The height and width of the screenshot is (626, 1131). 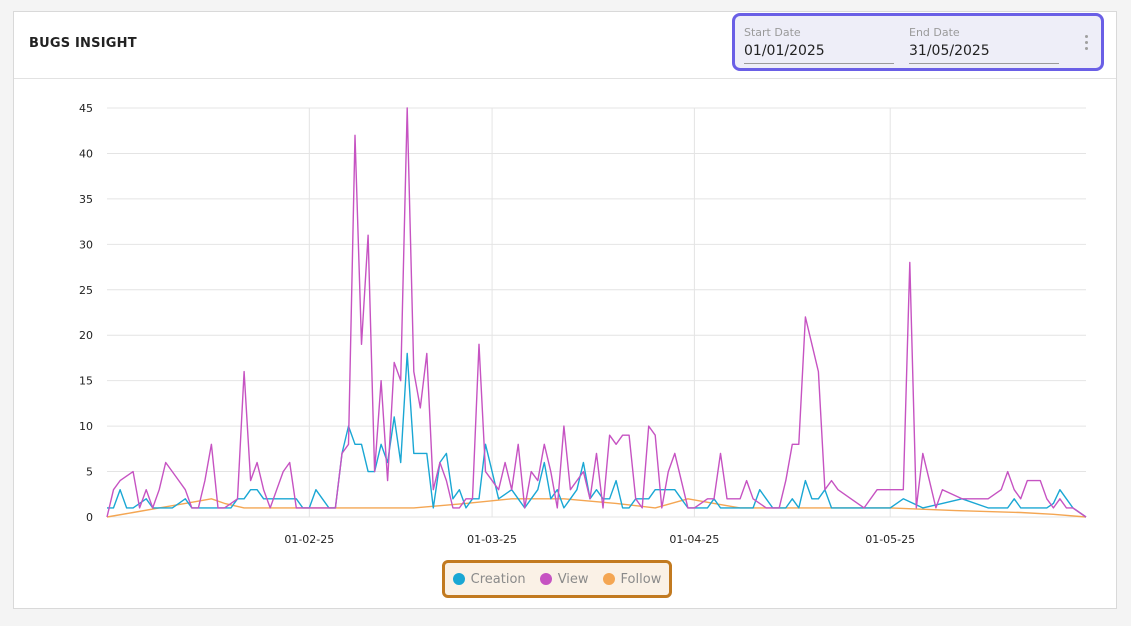 What do you see at coordinates (890, 539) in the screenshot?
I see `x-tick-label: 01-05-25` at bounding box center [890, 539].